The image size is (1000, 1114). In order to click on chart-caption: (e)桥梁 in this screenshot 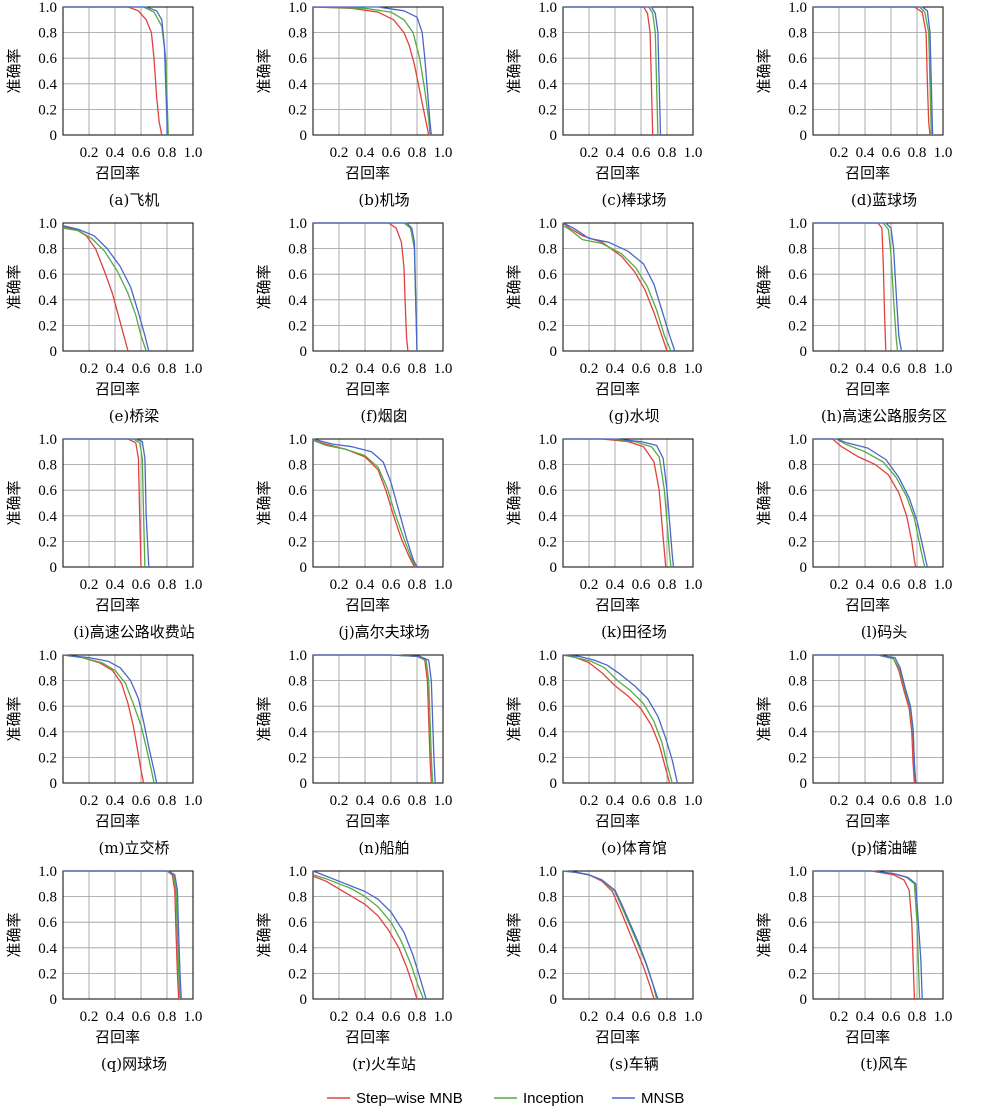, I will do `click(134, 416)`.